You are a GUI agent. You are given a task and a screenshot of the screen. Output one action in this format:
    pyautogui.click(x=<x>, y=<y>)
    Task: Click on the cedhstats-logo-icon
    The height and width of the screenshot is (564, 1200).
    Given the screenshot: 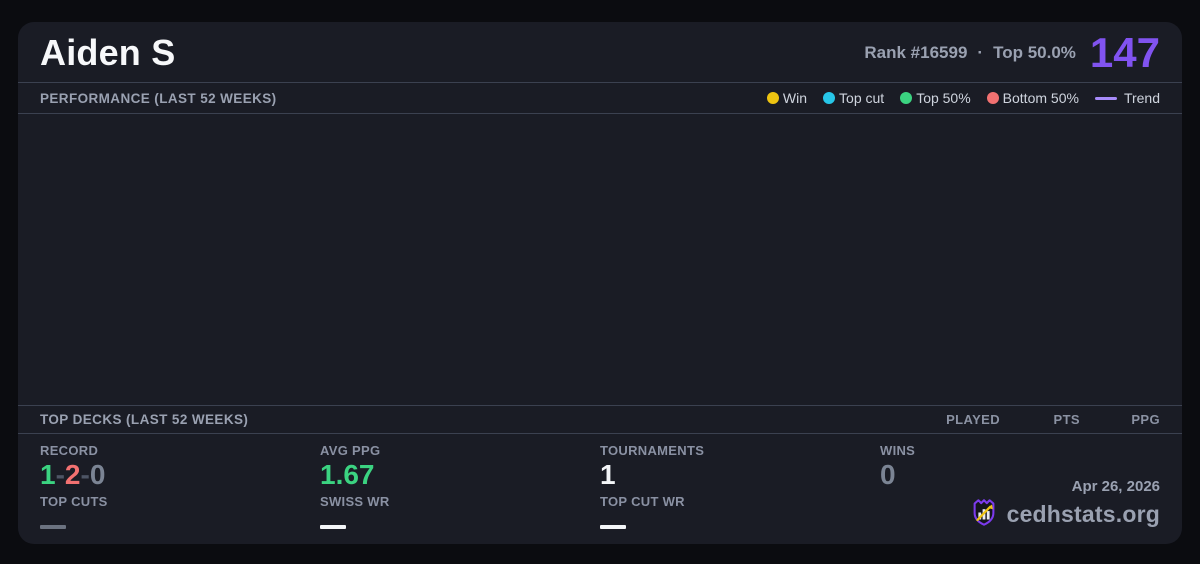 What is the action you would take?
    pyautogui.click(x=984, y=514)
    